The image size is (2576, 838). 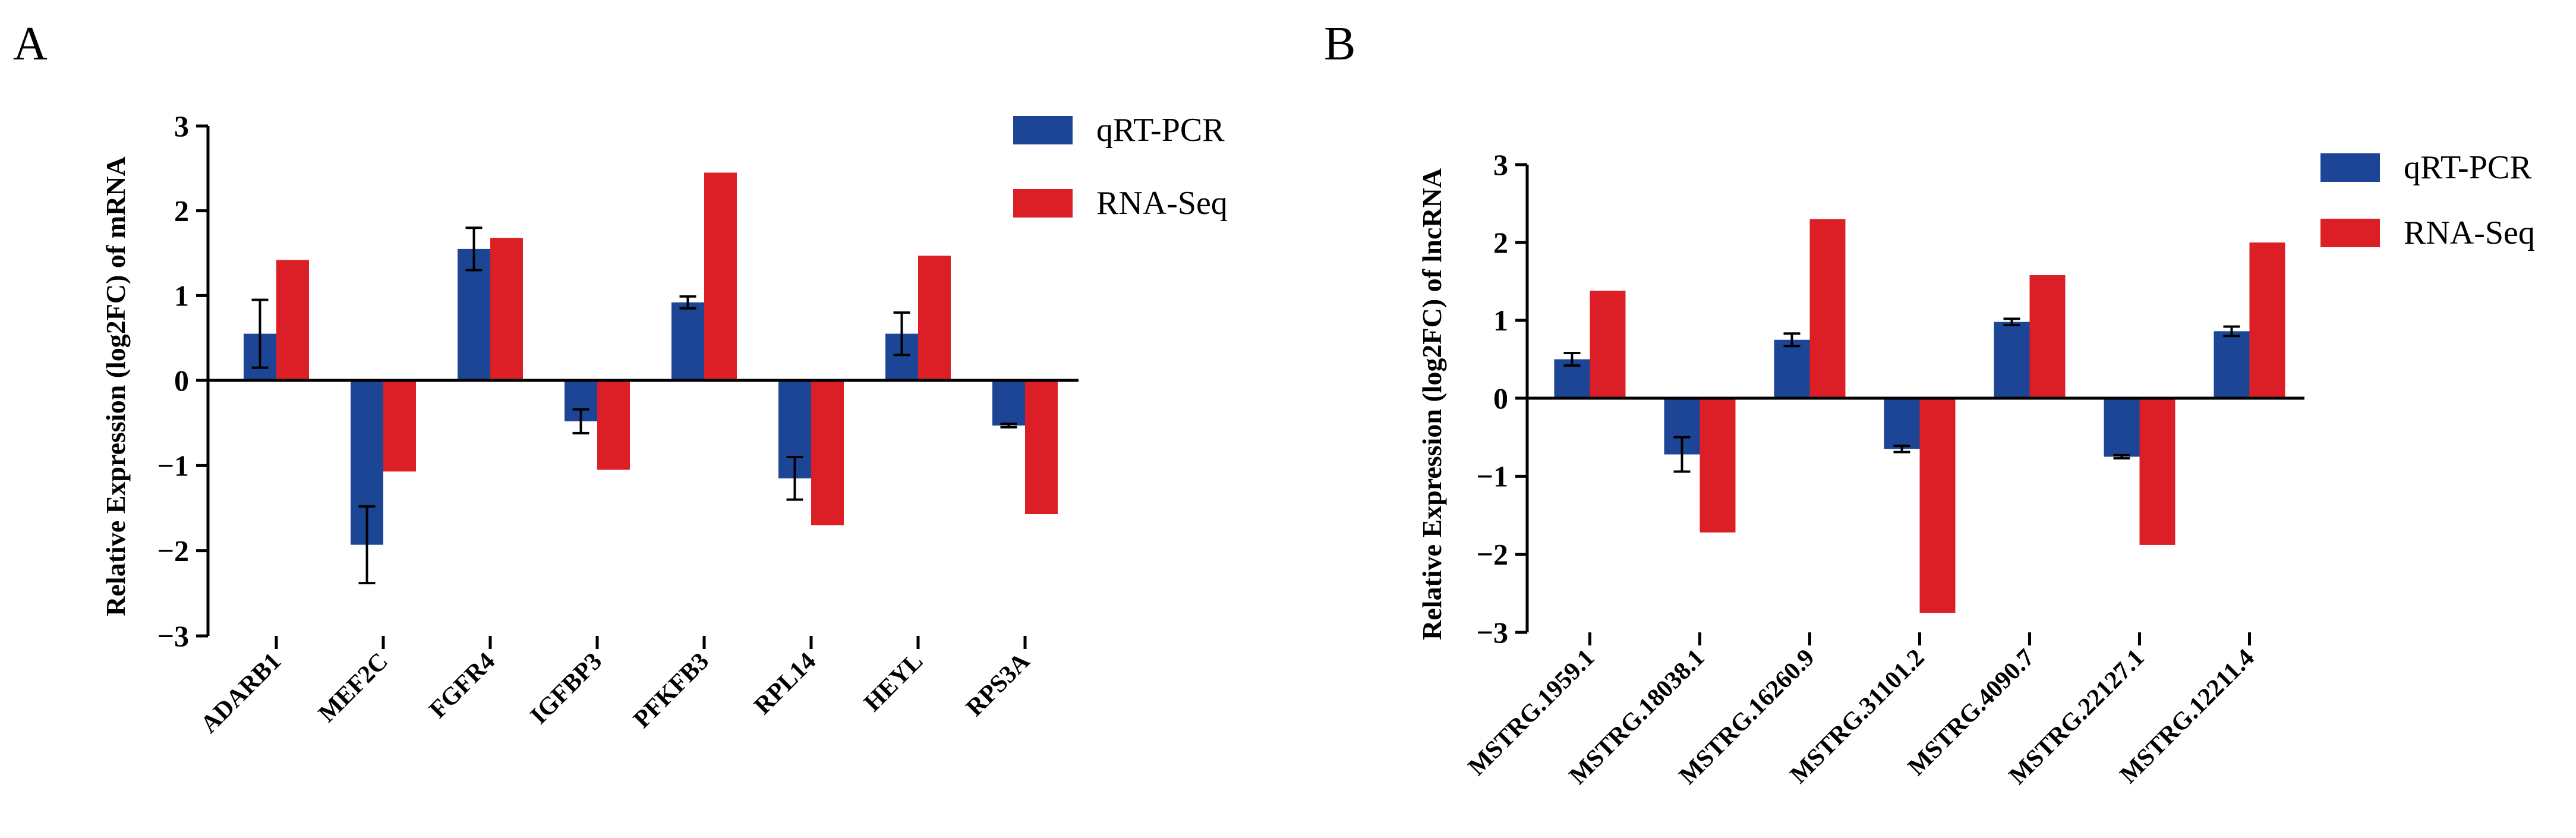 What do you see at coordinates (182, 380) in the screenshot?
I see `y-tick-label-a-3: 0` at bounding box center [182, 380].